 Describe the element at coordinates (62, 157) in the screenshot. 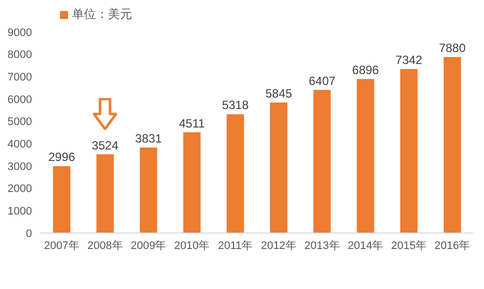

I see `data-label: 2996` at that location.